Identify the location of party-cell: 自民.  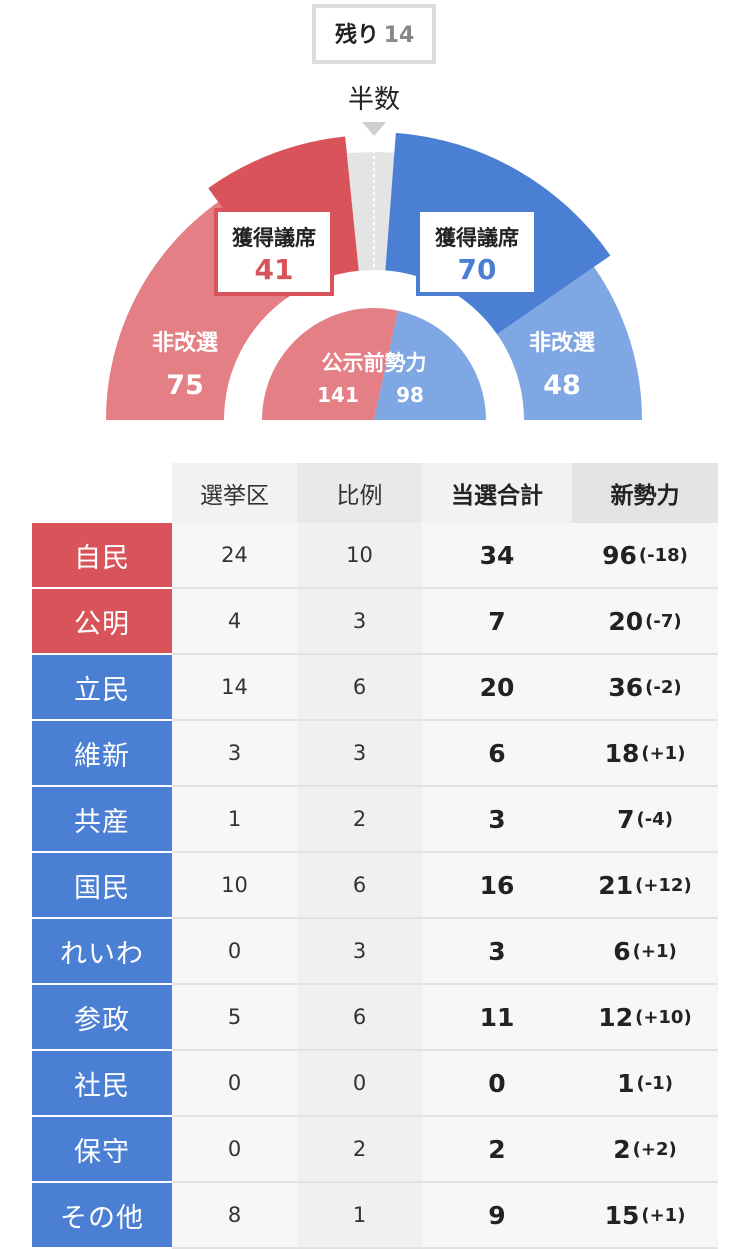
(102, 556).